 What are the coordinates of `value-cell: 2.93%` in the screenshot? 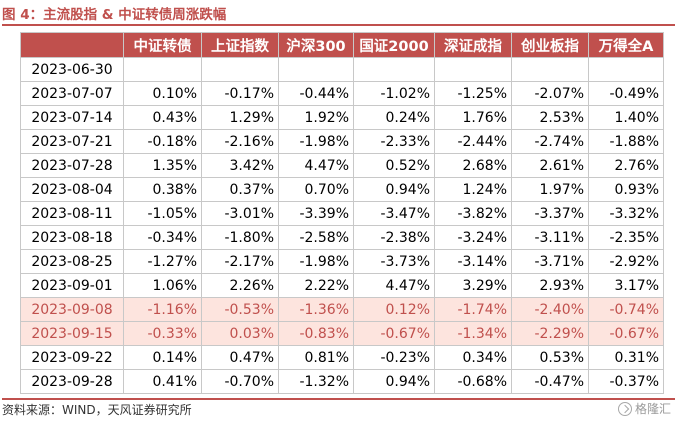 It's located at (550, 285).